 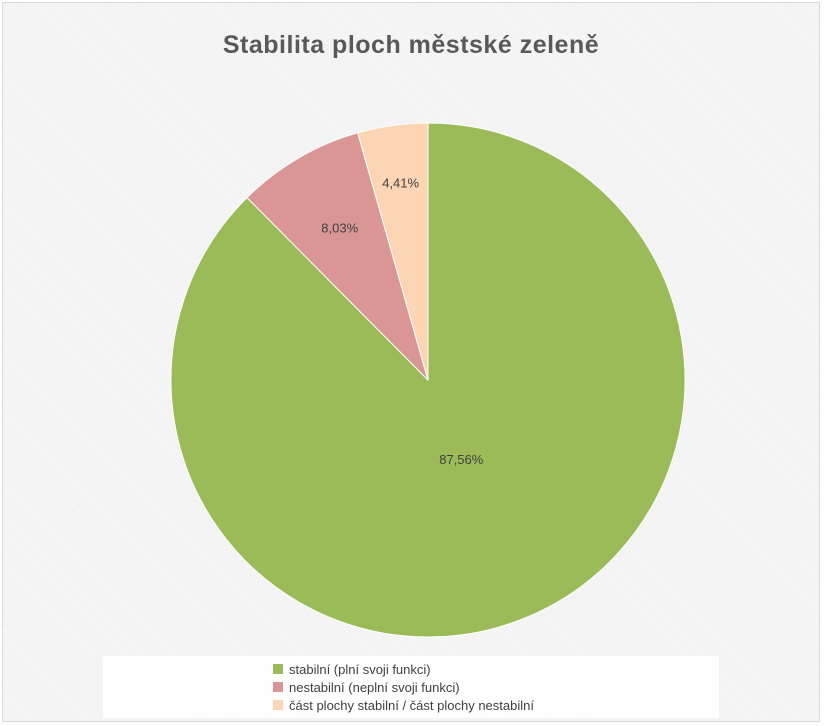 I want to click on data-label-1: 8,03%, so click(x=339, y=228).